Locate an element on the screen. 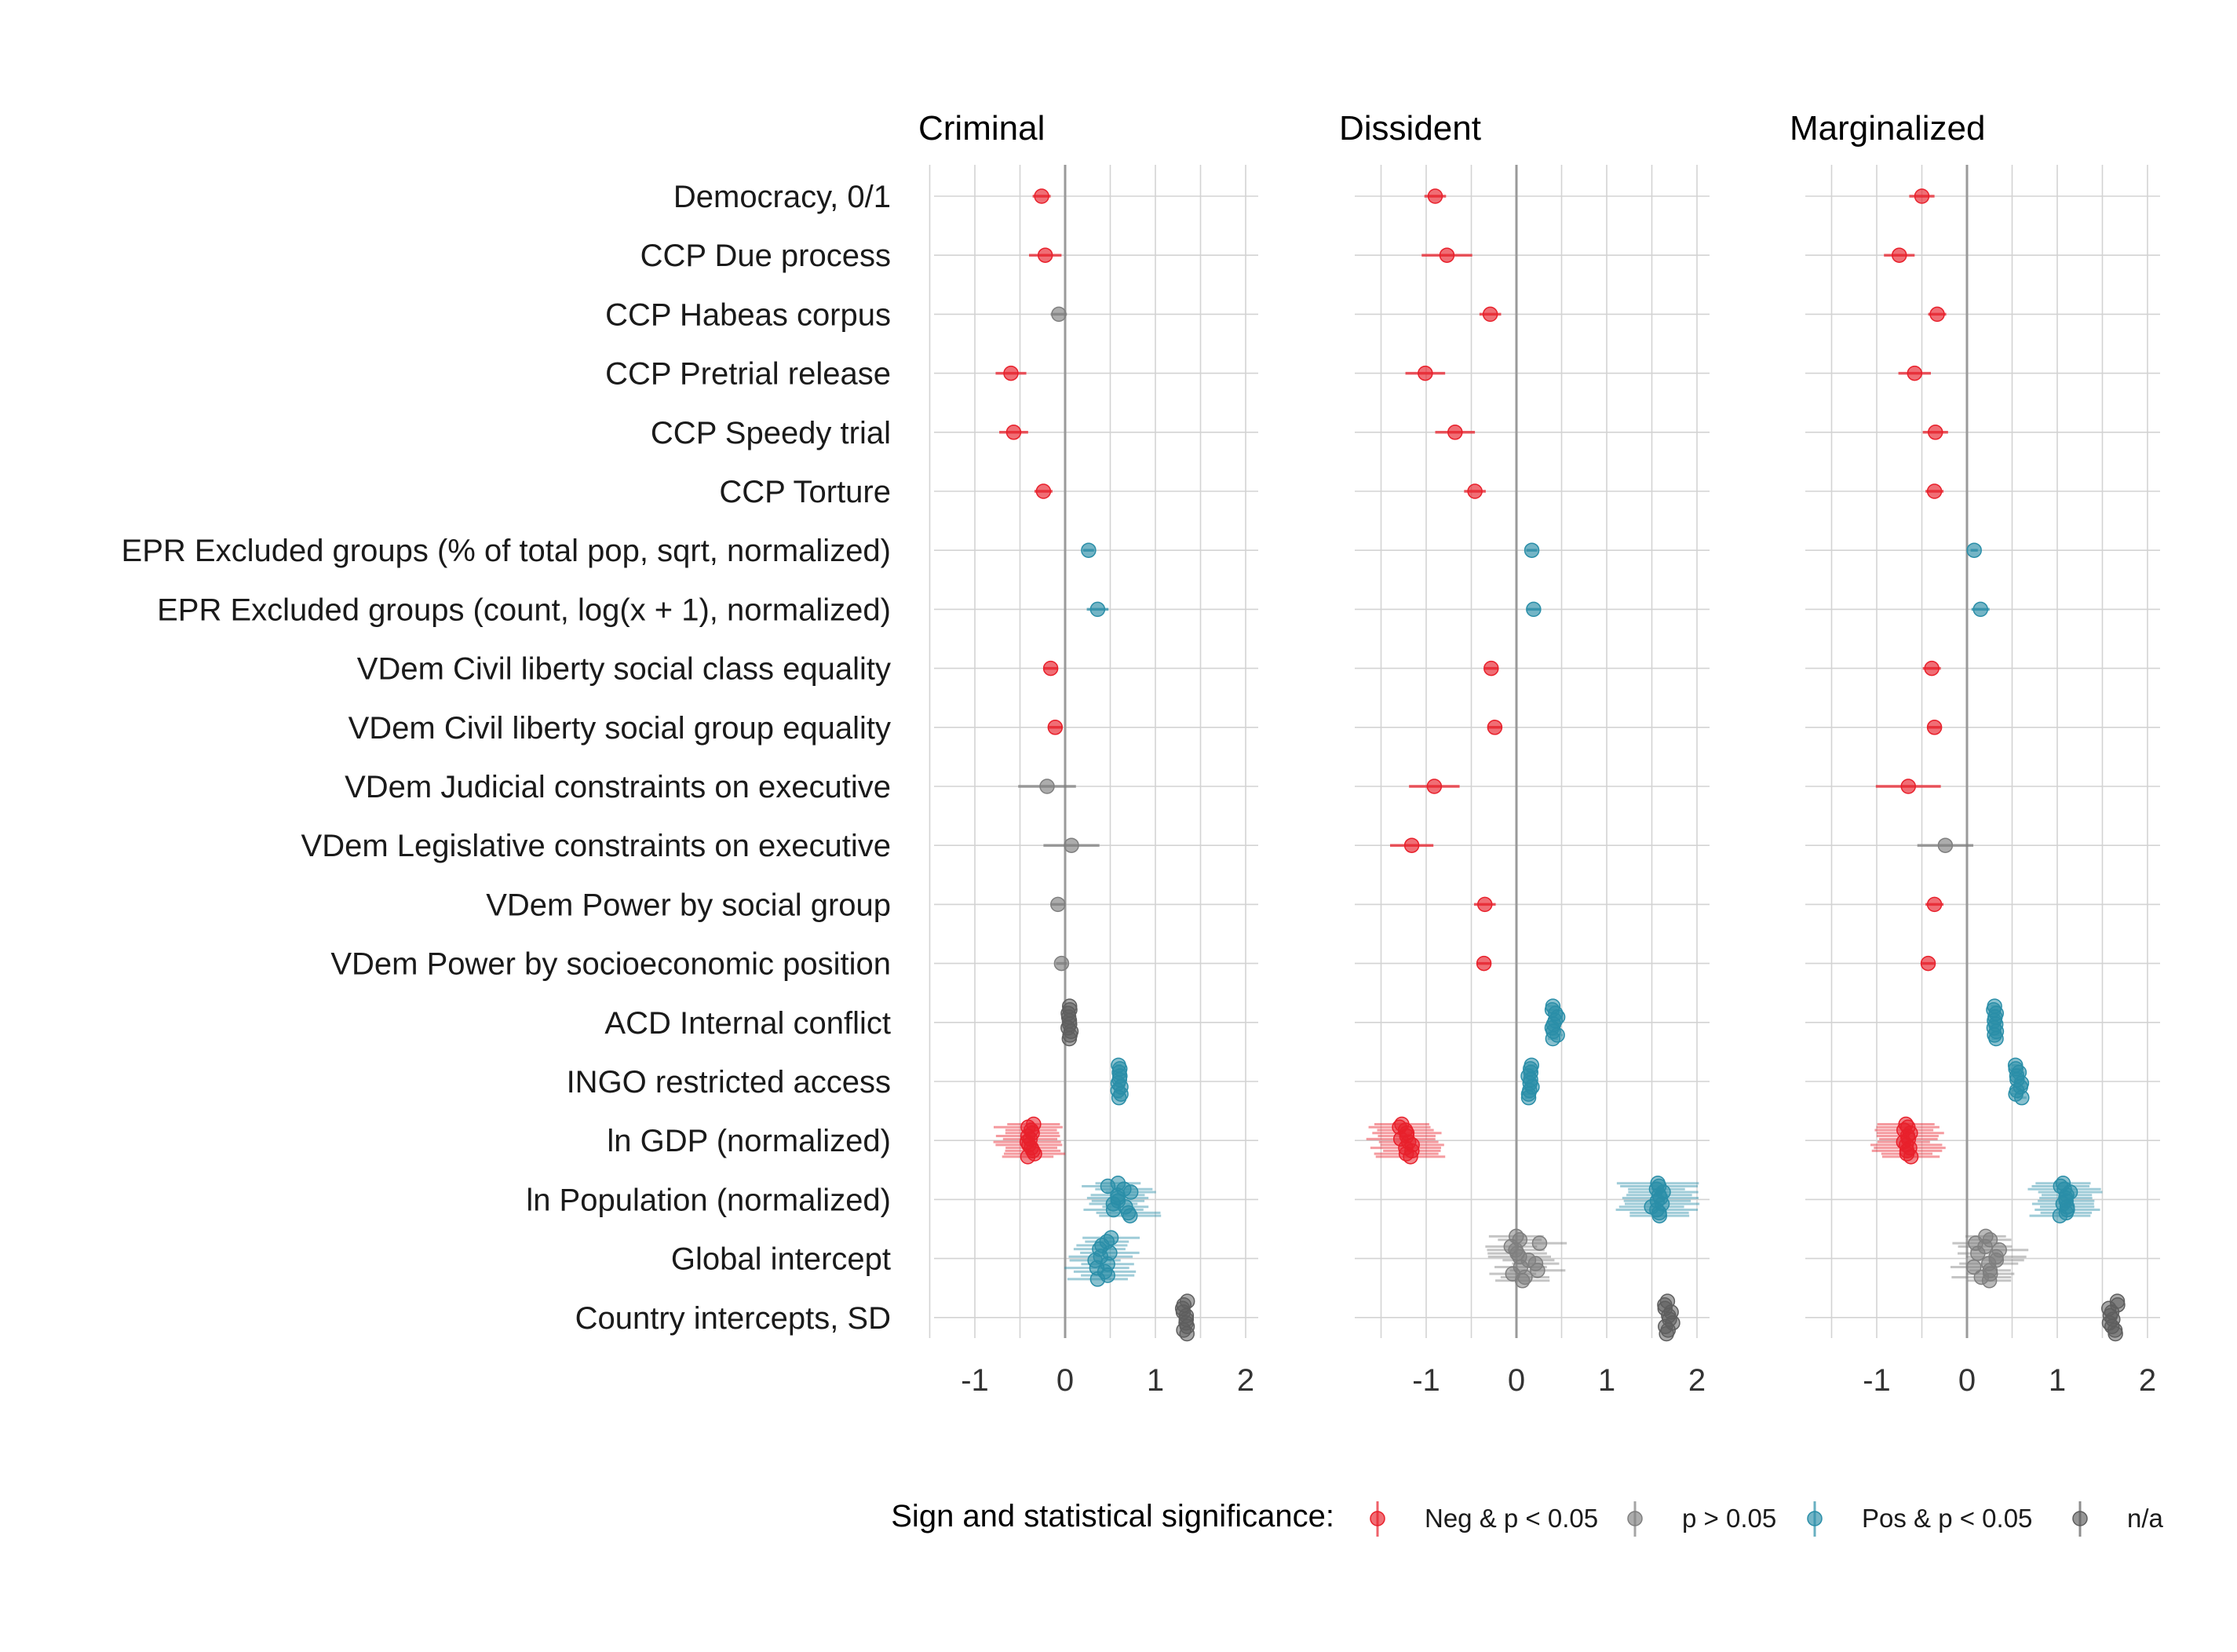  row-label-ln-gdp-normalized: ln GDP (normalized) is located at coordinates (749, 1141).